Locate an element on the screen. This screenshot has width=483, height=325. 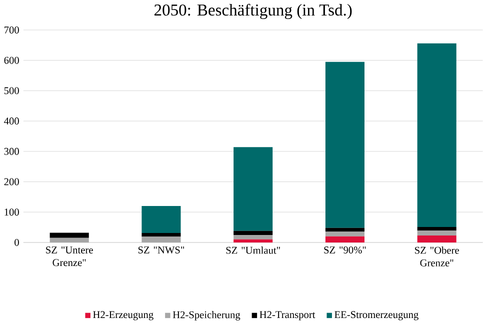
y-tick-label: 200 is located at coordinates (11, 182).